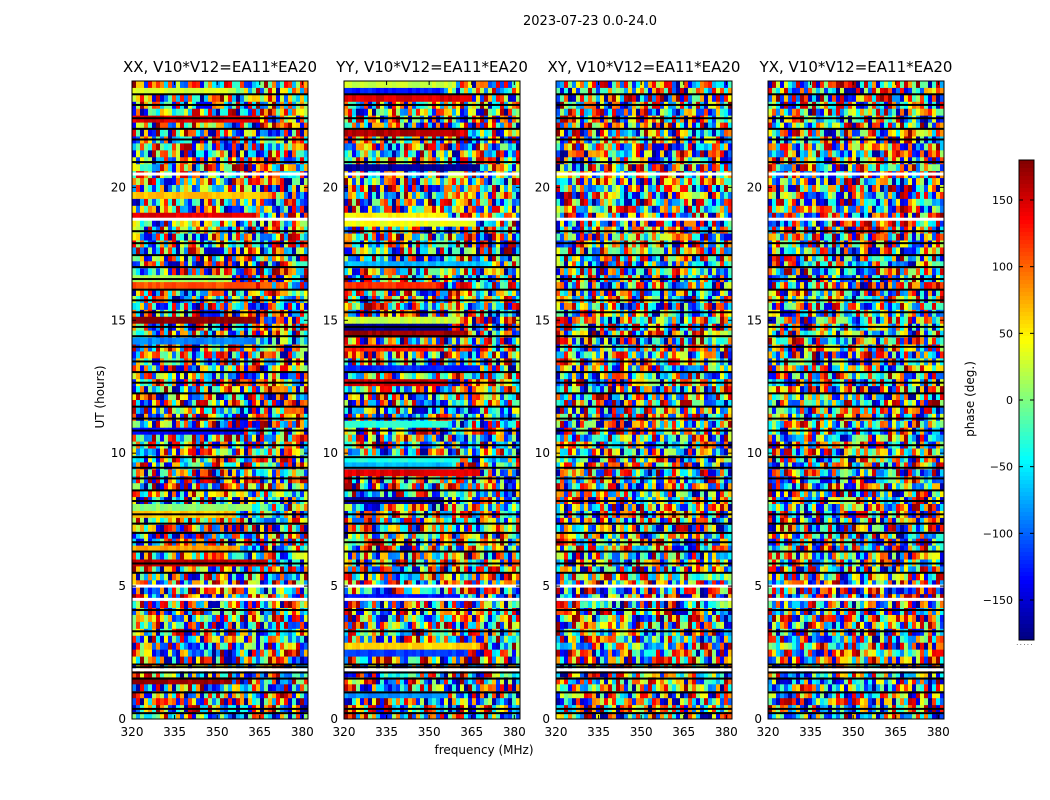 This screenshot has height=800, width=1050. I want to click on panel-title-xx: XX, V10*V12=EA11*EA20, so click(219, 67).